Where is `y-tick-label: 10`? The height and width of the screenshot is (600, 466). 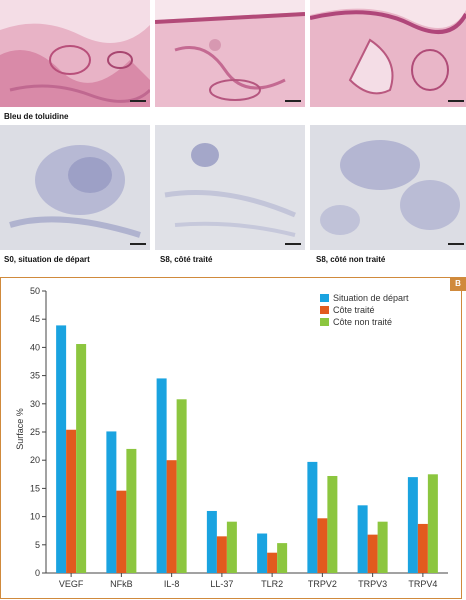 y-tick-label: 10 is located at coordinates (35, 517).